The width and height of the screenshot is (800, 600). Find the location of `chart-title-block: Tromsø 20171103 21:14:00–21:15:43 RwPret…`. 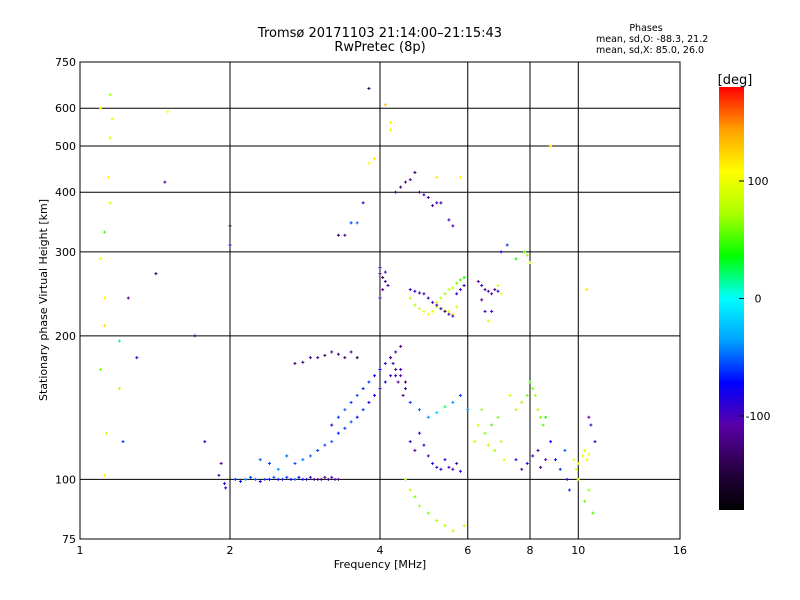

chart-title-block: Tromsø 20171103 21:14:00–21:15:43 RwPret… is located at coordinates (380, 41).